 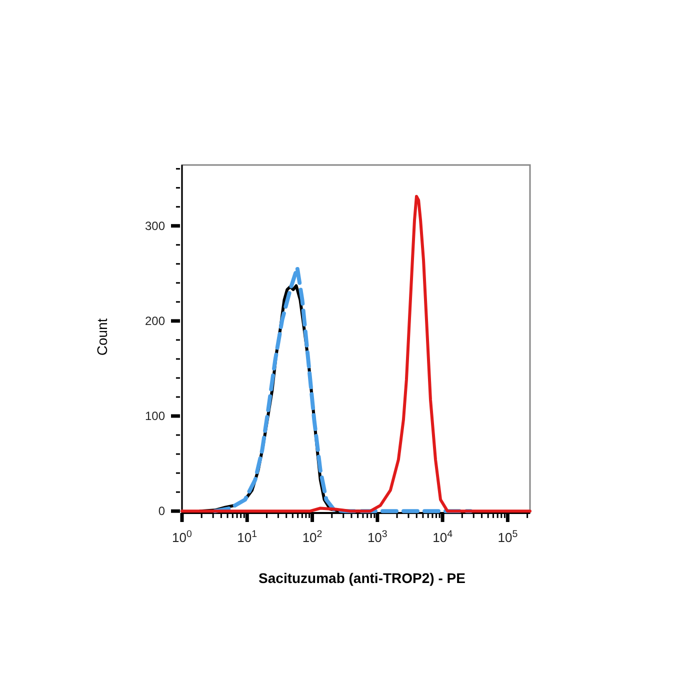 What do you see at coordinates (247, 536) in the screenshot?
I see `x-tick-label: 10$^{1}$` at bounding box center [247, 536].